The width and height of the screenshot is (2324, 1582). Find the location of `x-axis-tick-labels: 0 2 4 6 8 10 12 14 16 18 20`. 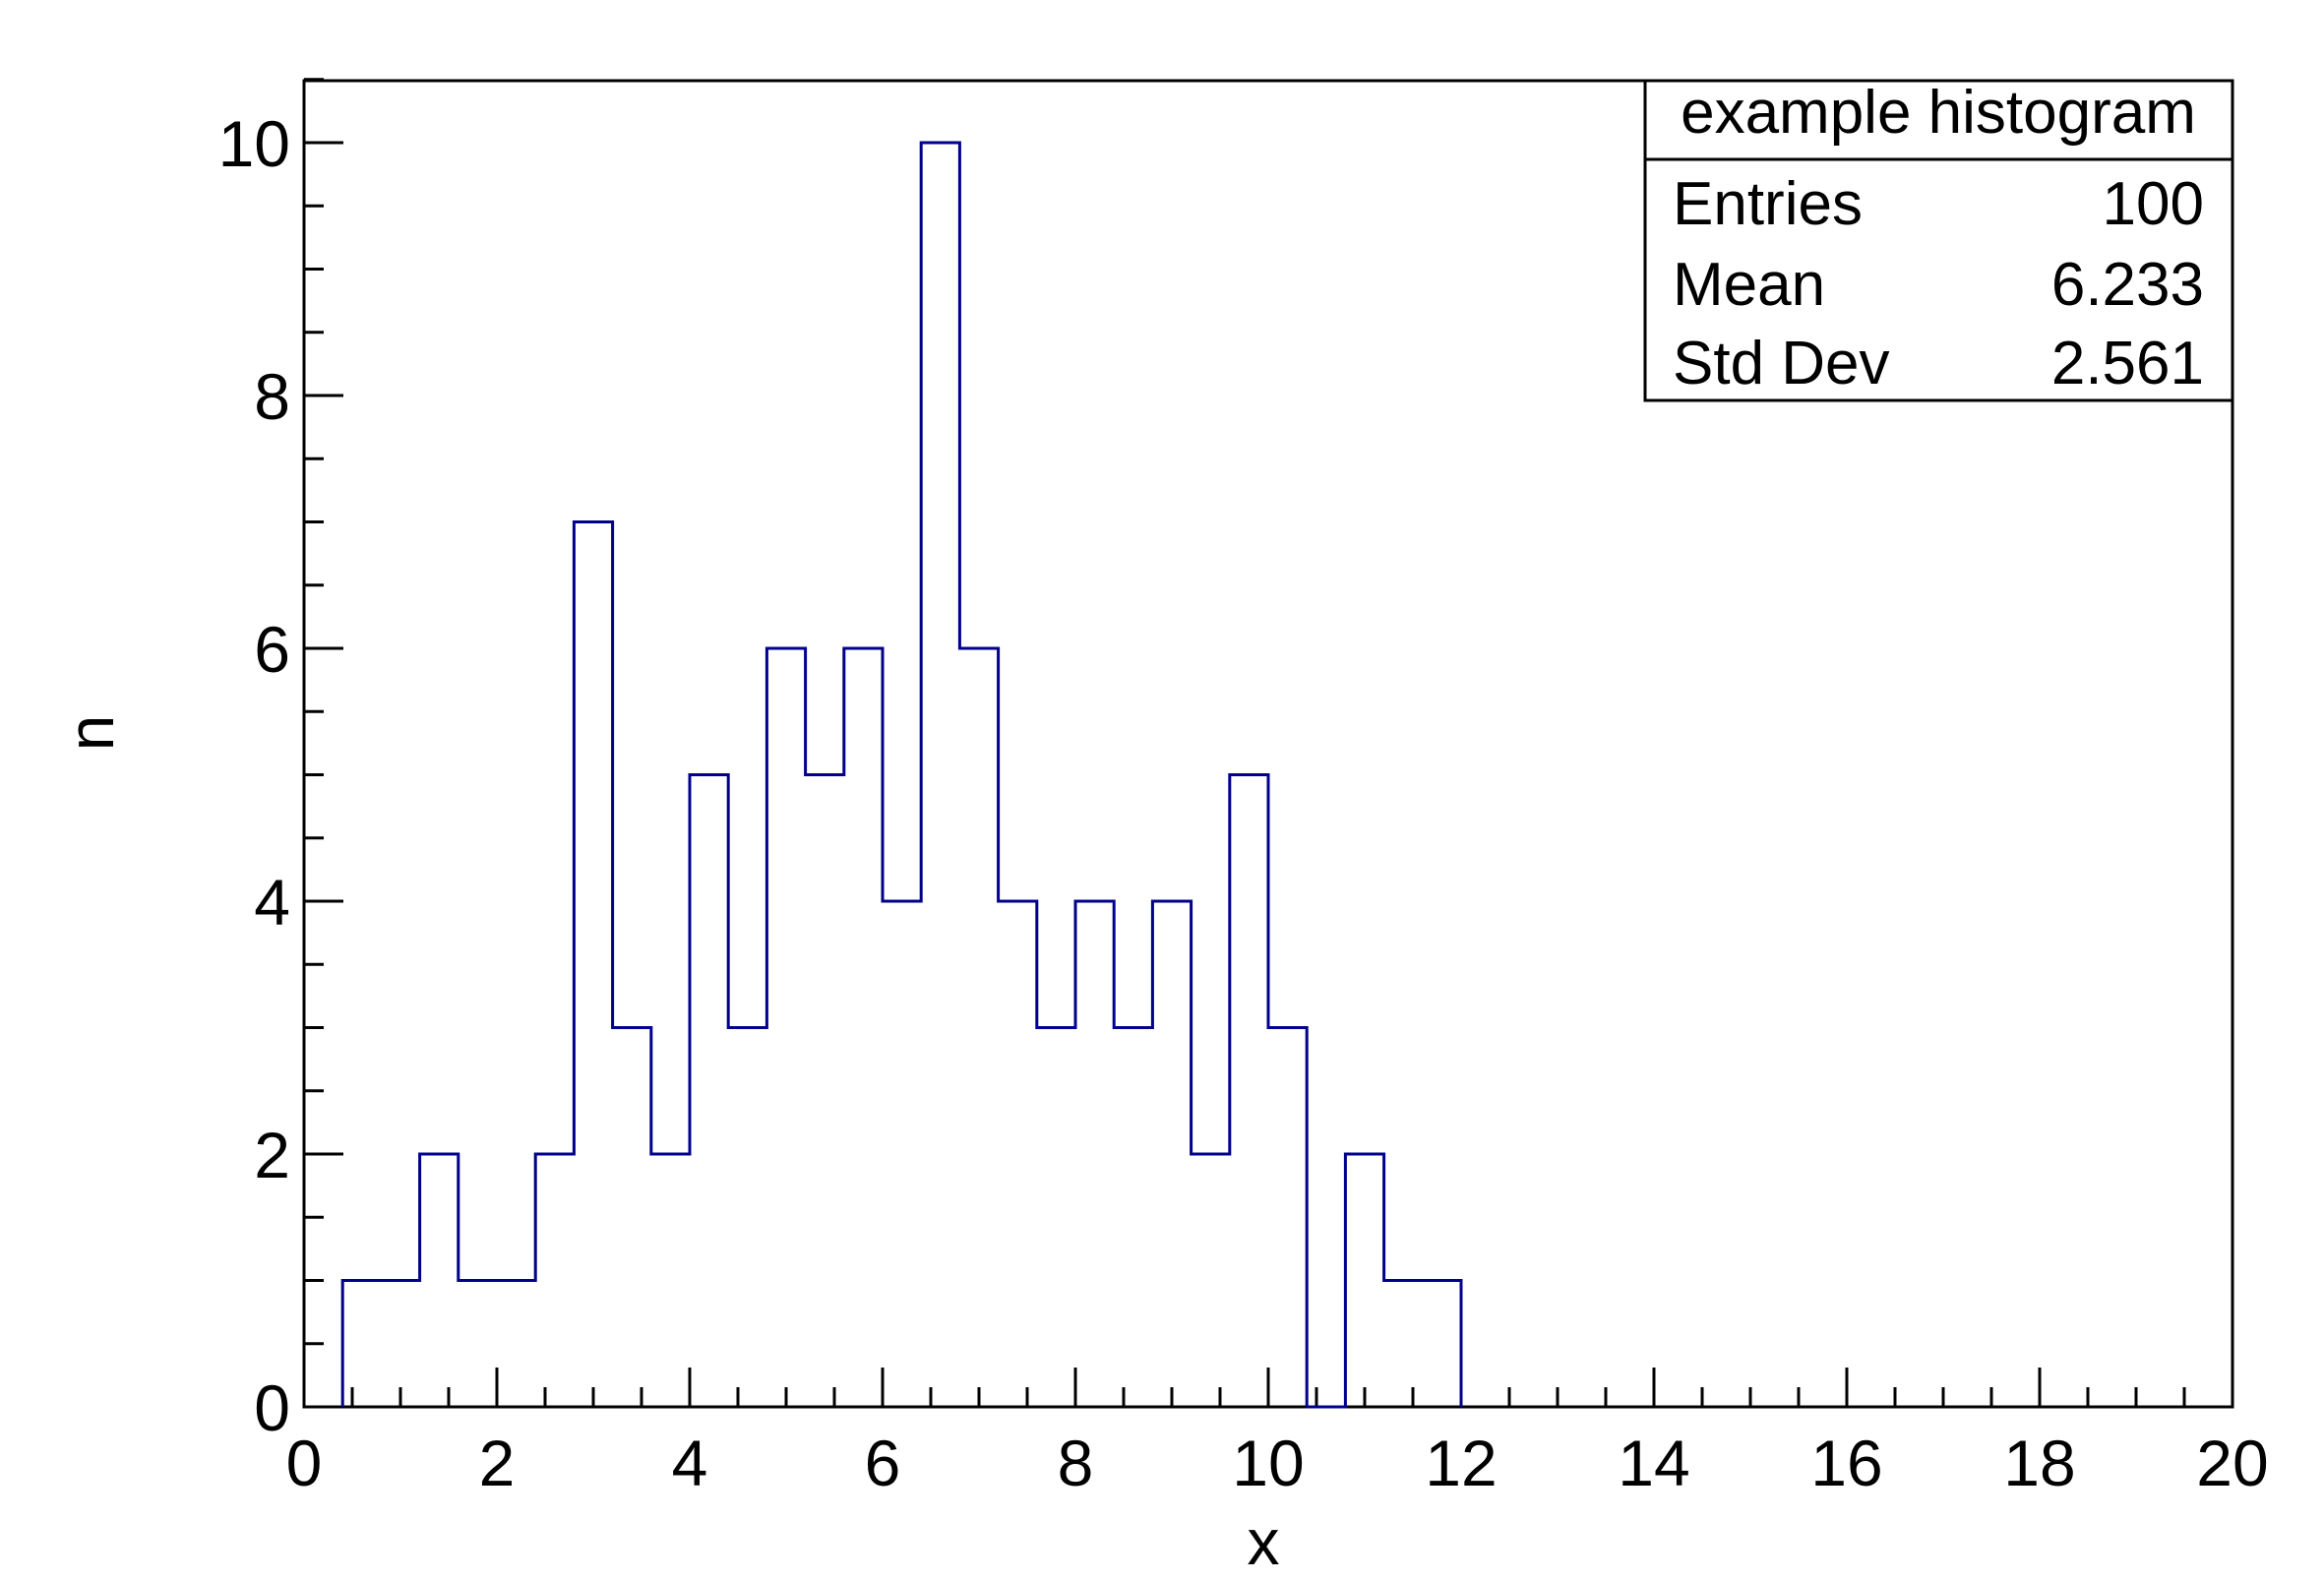

x-axis-tick-labels: 0 2 4 6 8 10 12 14 16 18 20 is located at coordinates (1277, 1463).